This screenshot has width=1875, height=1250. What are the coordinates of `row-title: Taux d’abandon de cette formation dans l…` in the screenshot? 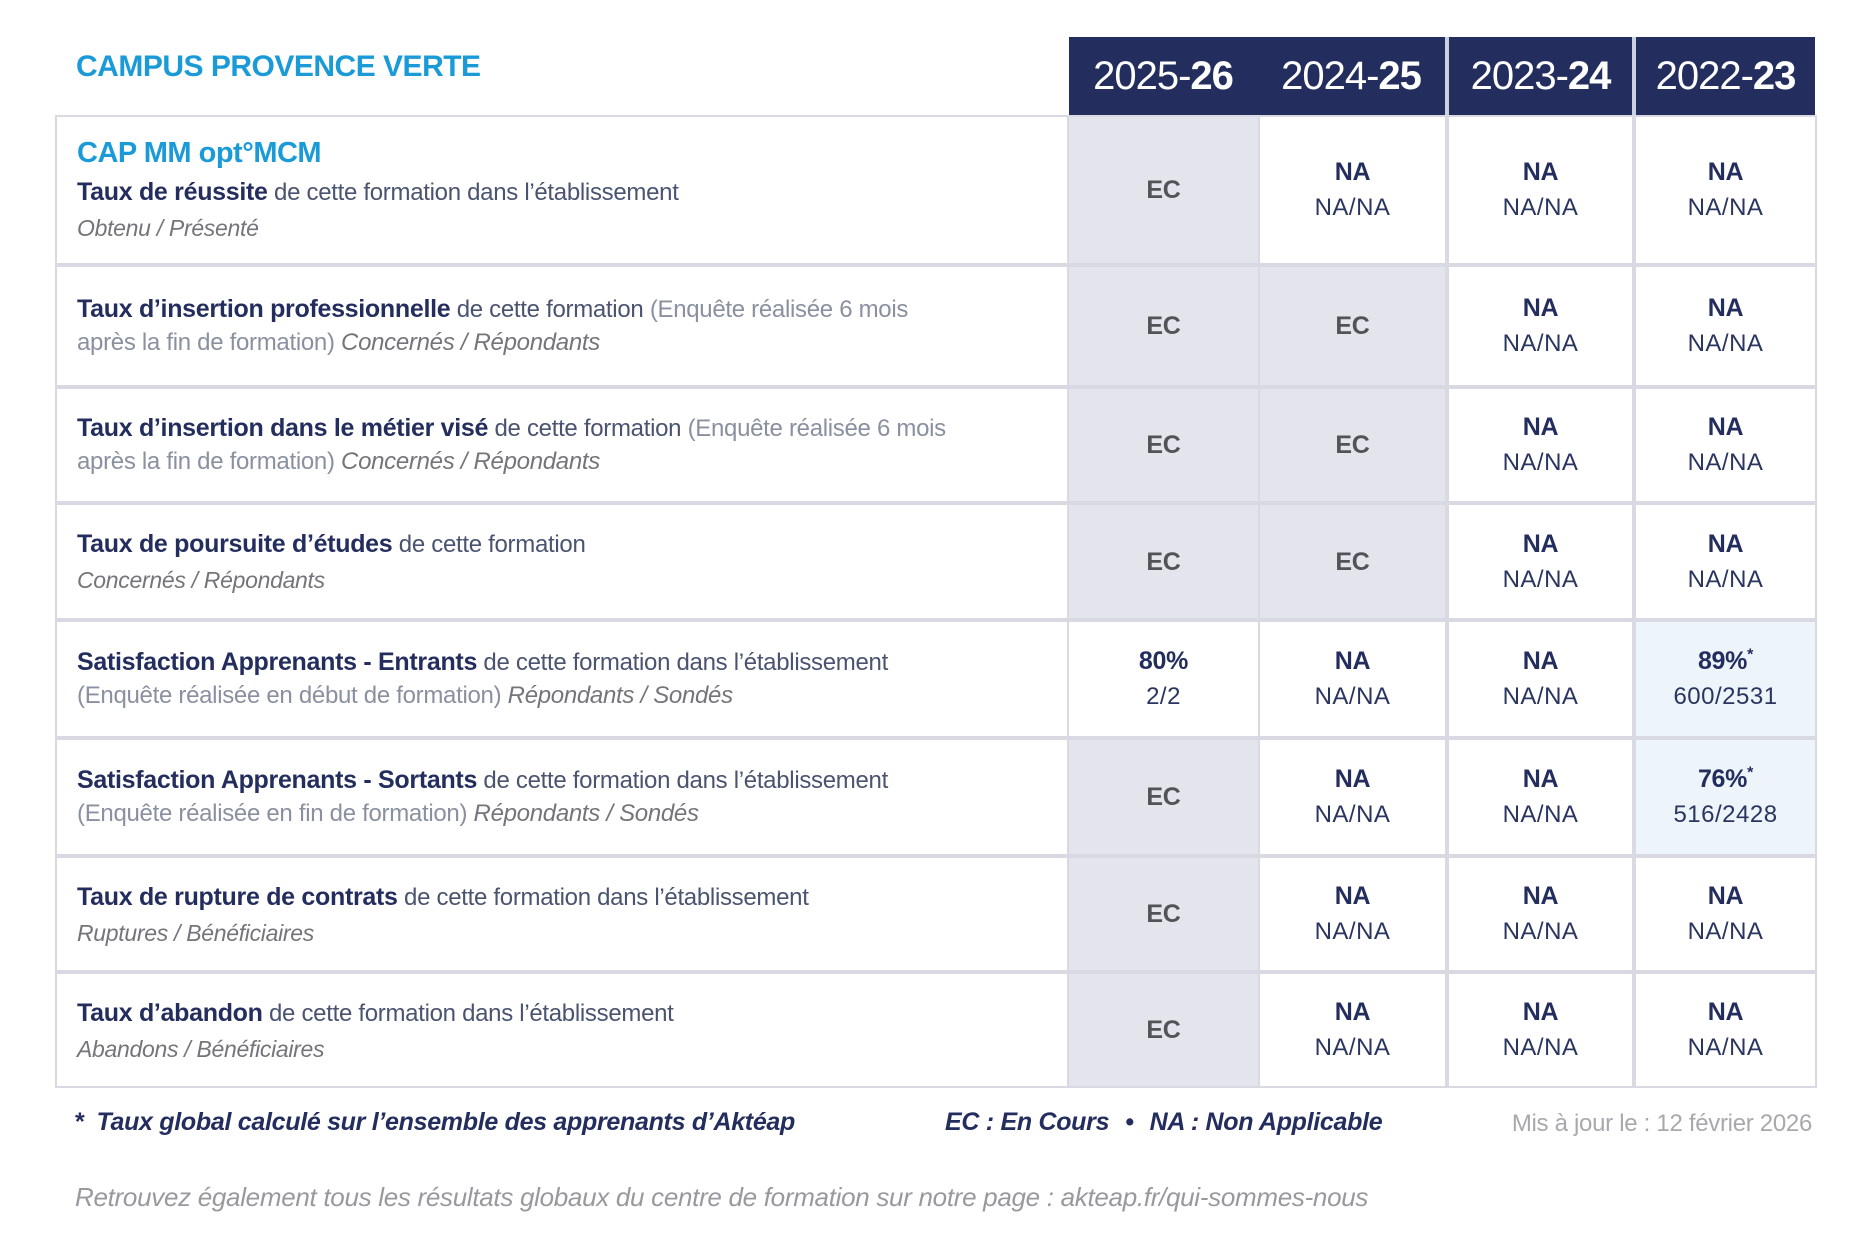 It's located at (375, 1012).